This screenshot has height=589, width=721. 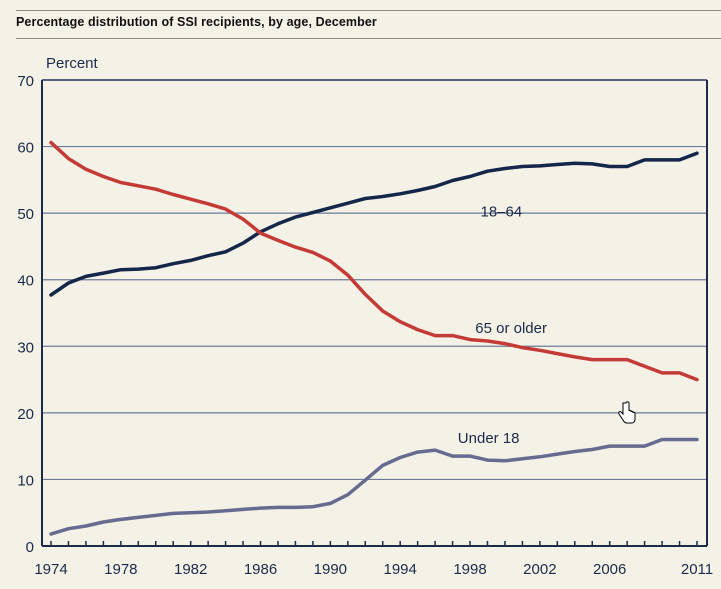 I want to click on y-tick-label: 10, so click(x=25, y=480).